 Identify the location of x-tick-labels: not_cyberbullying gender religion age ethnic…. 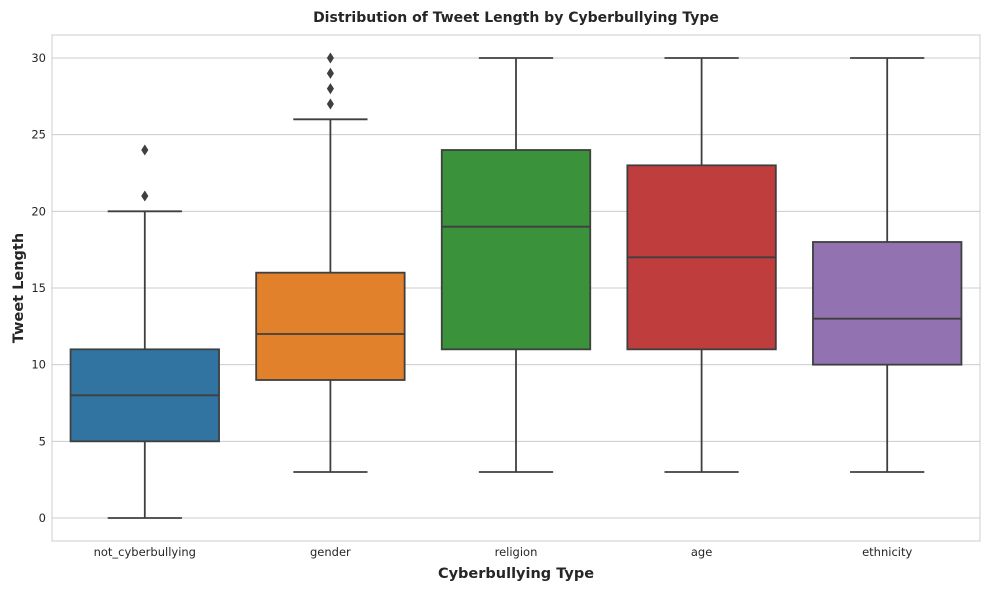
(503, 552).